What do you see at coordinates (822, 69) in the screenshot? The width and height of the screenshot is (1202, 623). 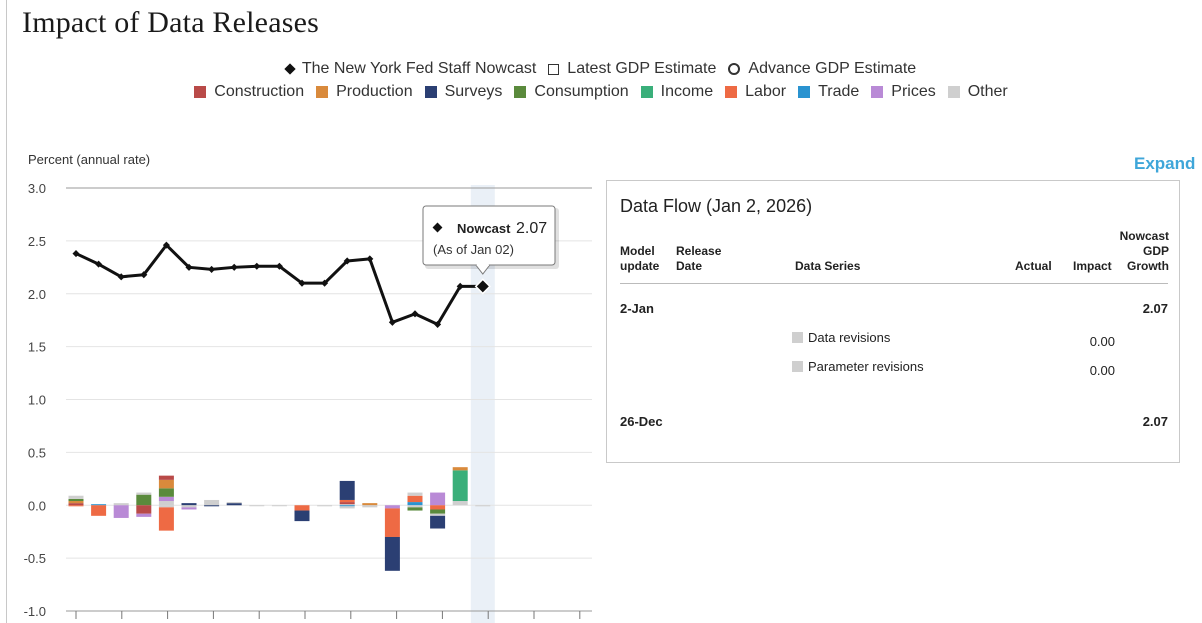 I see `legend-item-advance-gdp: Advance GDP Estimate` at bounding box center [822, 69].